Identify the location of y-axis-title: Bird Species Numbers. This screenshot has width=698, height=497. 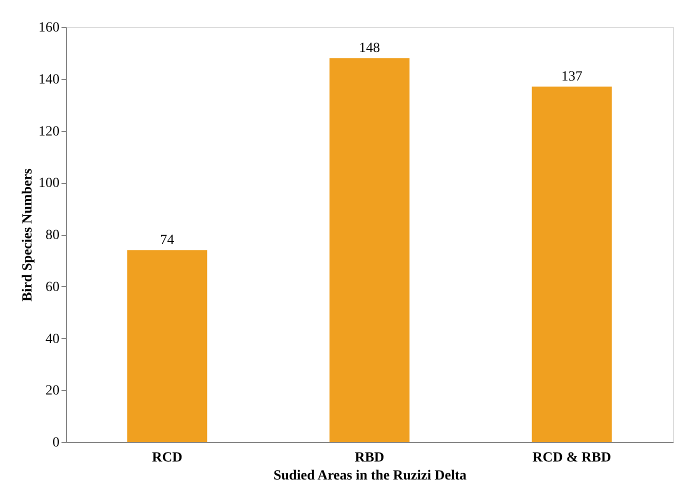
(28, 235).